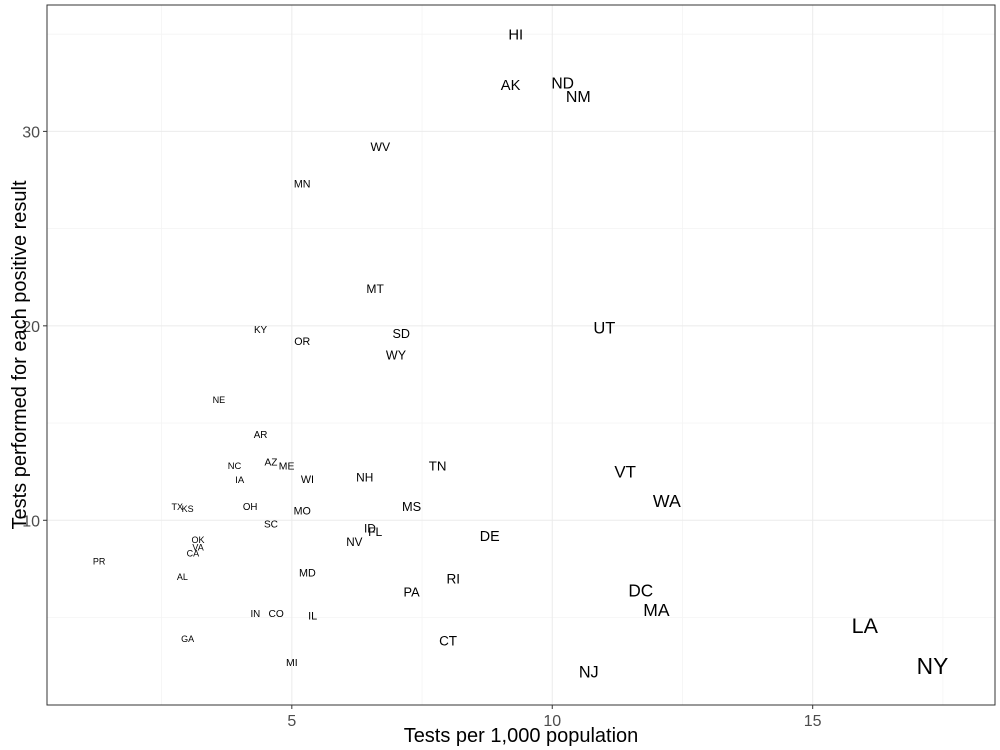  Describe the element at coordinates (589, 673) in the screenshot. I see `point-label-nj: NJ` at that location.